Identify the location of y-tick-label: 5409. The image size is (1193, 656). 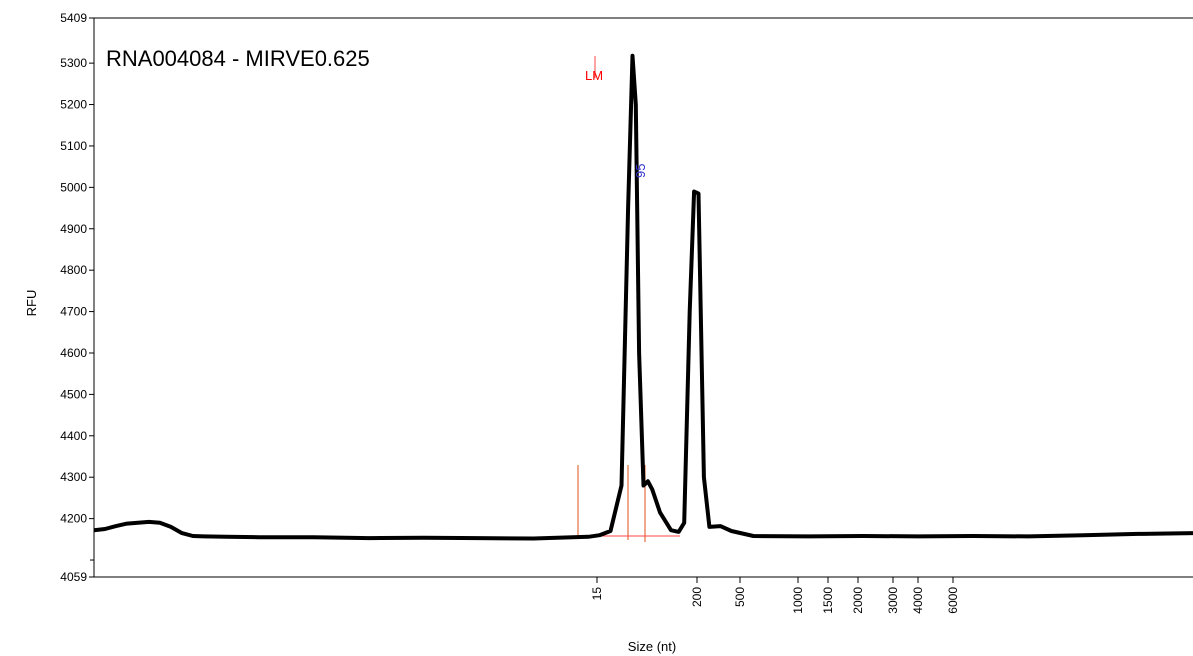
(73, 18).